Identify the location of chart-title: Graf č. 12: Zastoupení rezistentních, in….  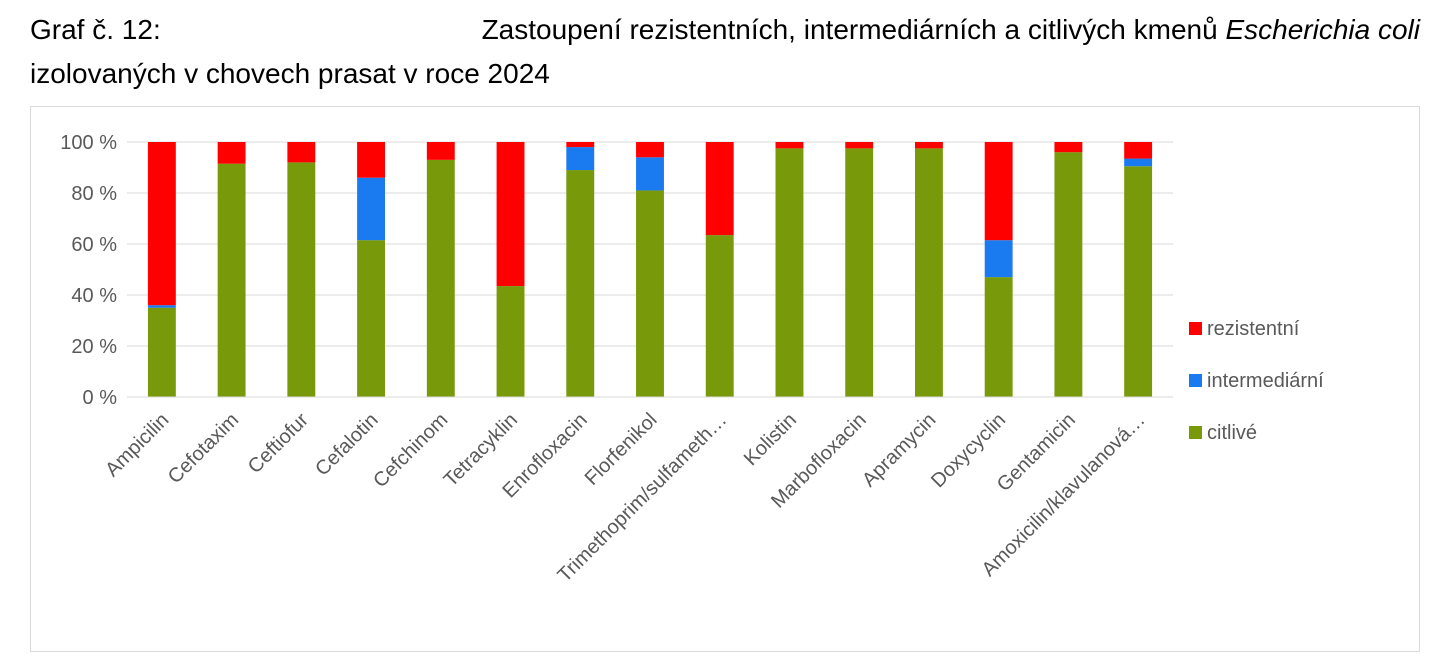
(725, 52).